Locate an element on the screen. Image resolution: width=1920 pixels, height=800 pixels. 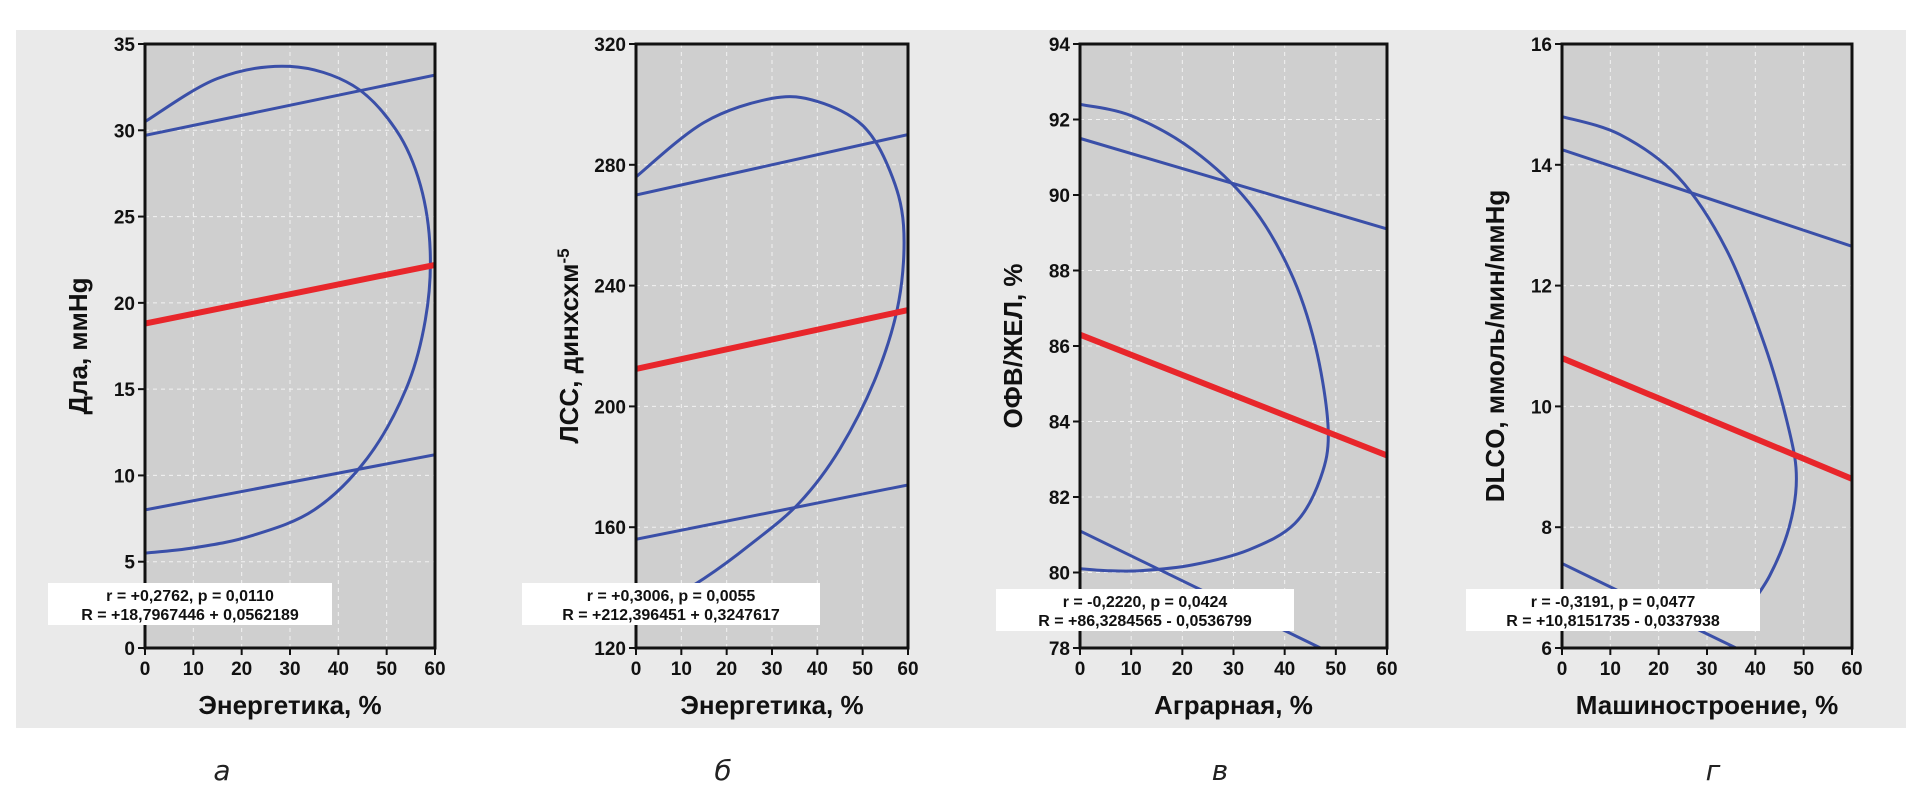
annotation-equation: R = +212,396451 + 0,3247617 is located at coordinates (671, 615).